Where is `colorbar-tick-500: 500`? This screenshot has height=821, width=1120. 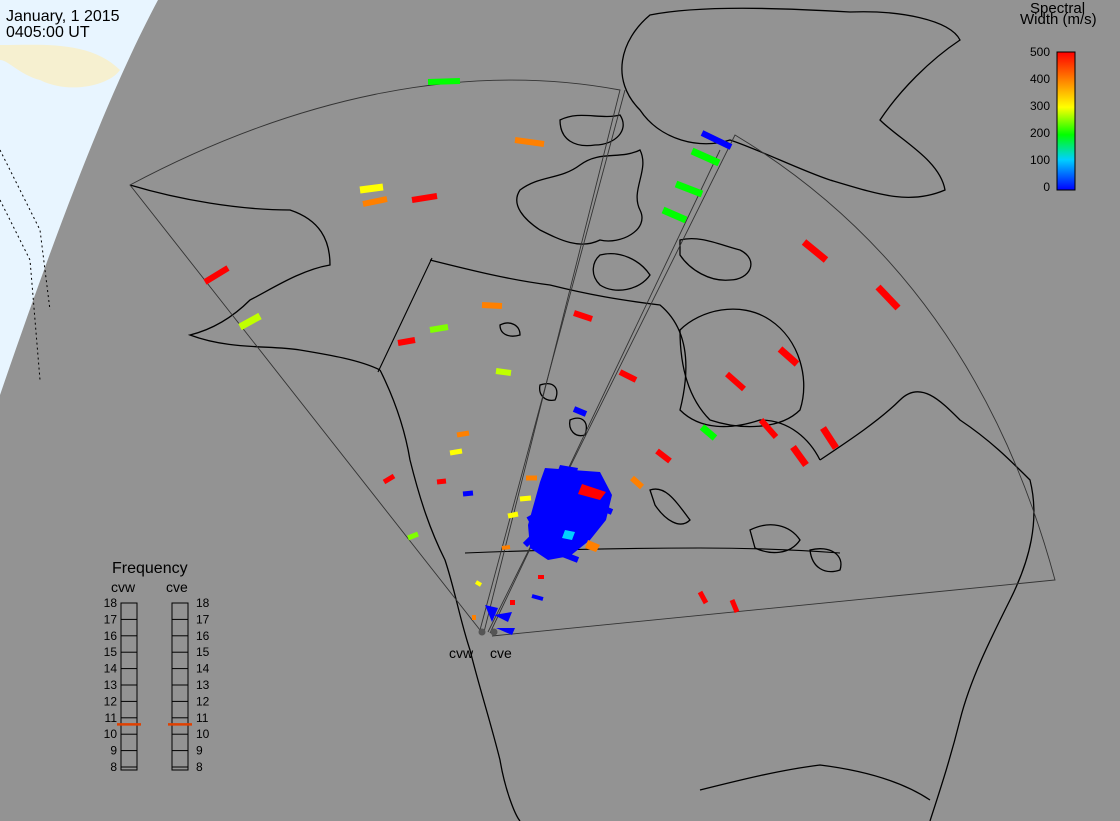 colorbar-tick-500: 500 is located at coordinates (1040, 52).